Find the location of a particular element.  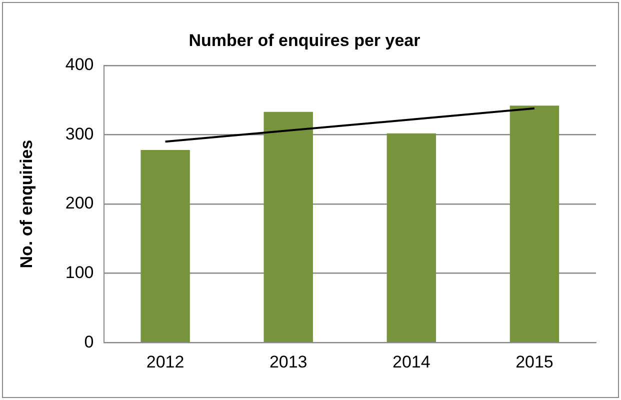

x-tick-label: 2014 is located at coordinates (411, 362).